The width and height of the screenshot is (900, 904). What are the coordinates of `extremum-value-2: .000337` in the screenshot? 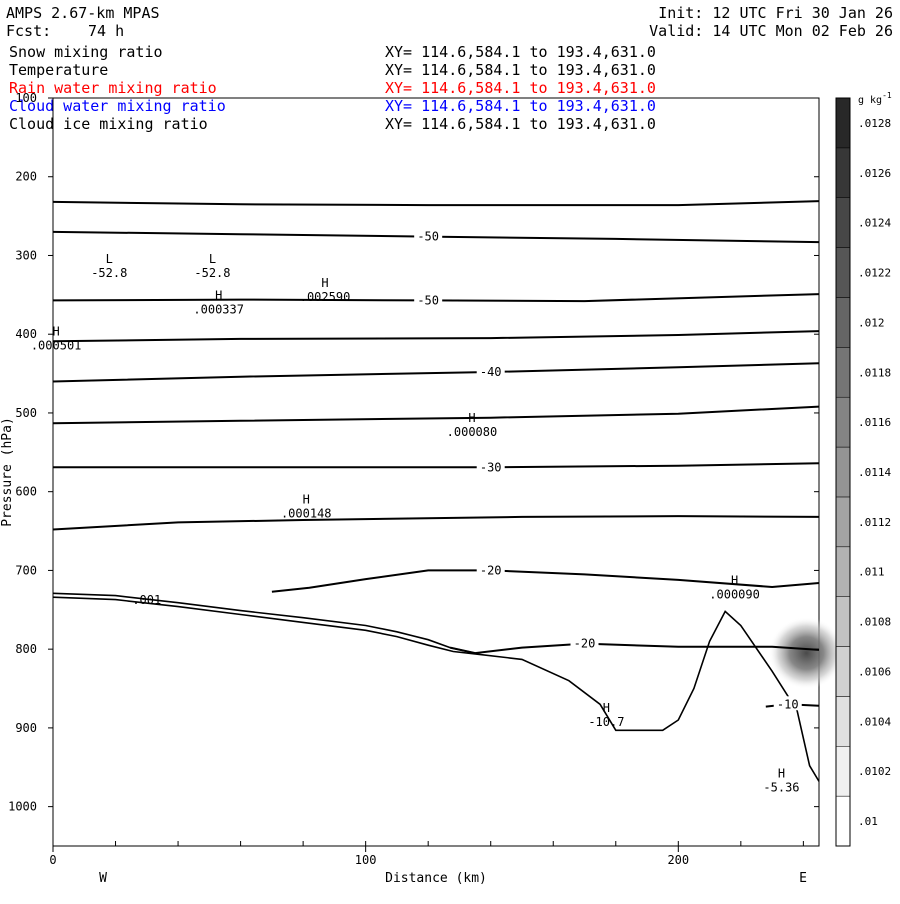 It's located at (218, 309).